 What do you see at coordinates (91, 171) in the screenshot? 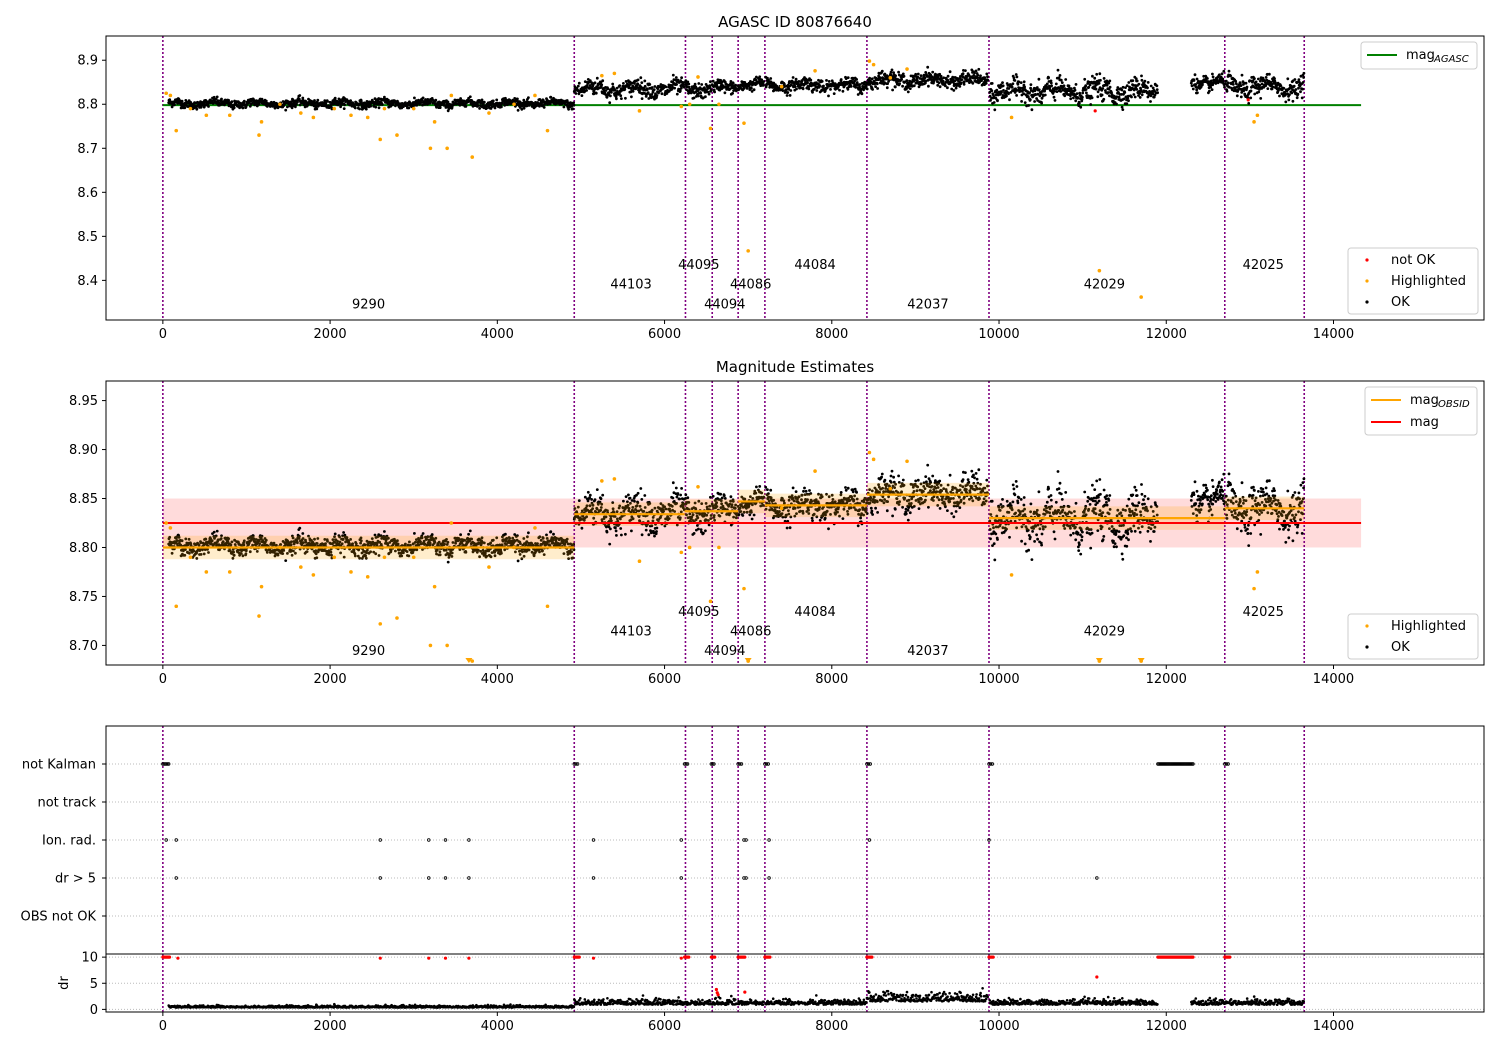
I see `agasc-y-axis: 8.48.58.68.78.88.9` at bounding box center [91, 171].